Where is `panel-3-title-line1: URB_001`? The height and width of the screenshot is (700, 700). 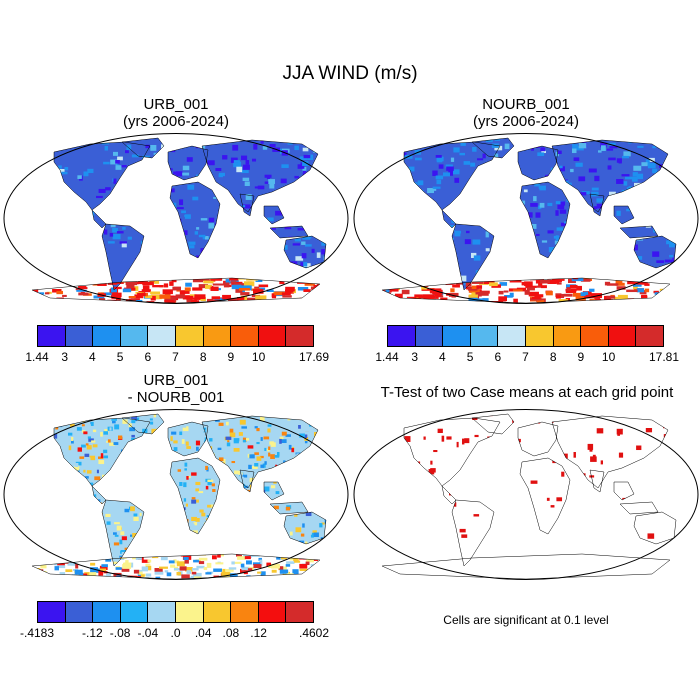 panel-3-title-line1: URB_001 is located at coordinates (176, 380).